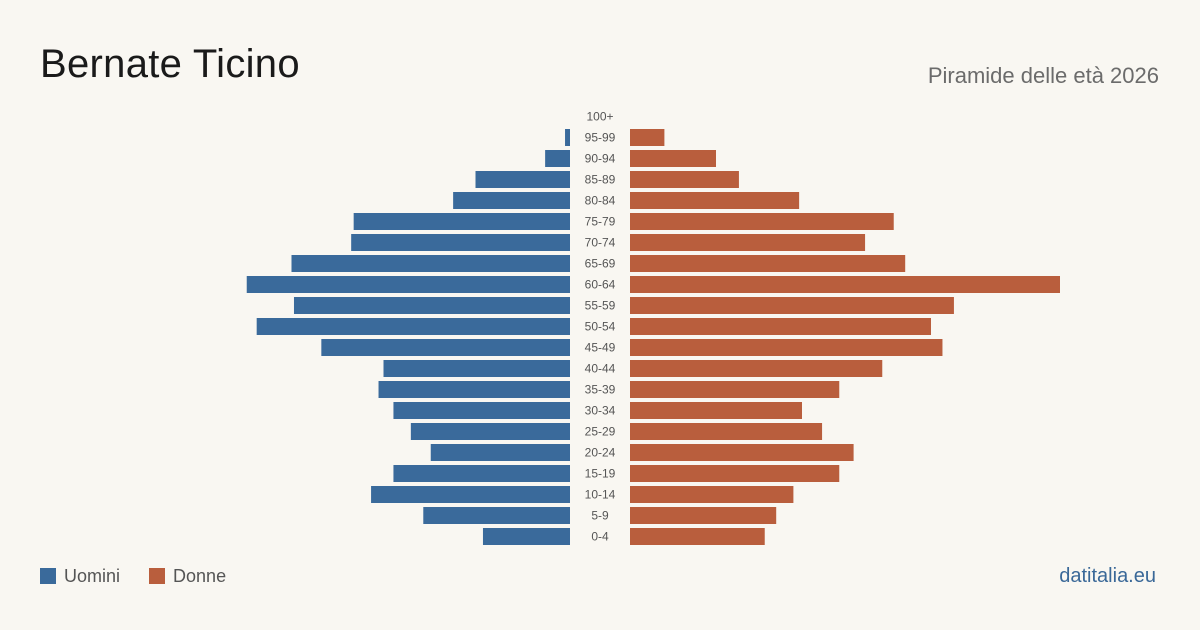  I want to click on age-label-75-79: 75-79, so click(600, 222).